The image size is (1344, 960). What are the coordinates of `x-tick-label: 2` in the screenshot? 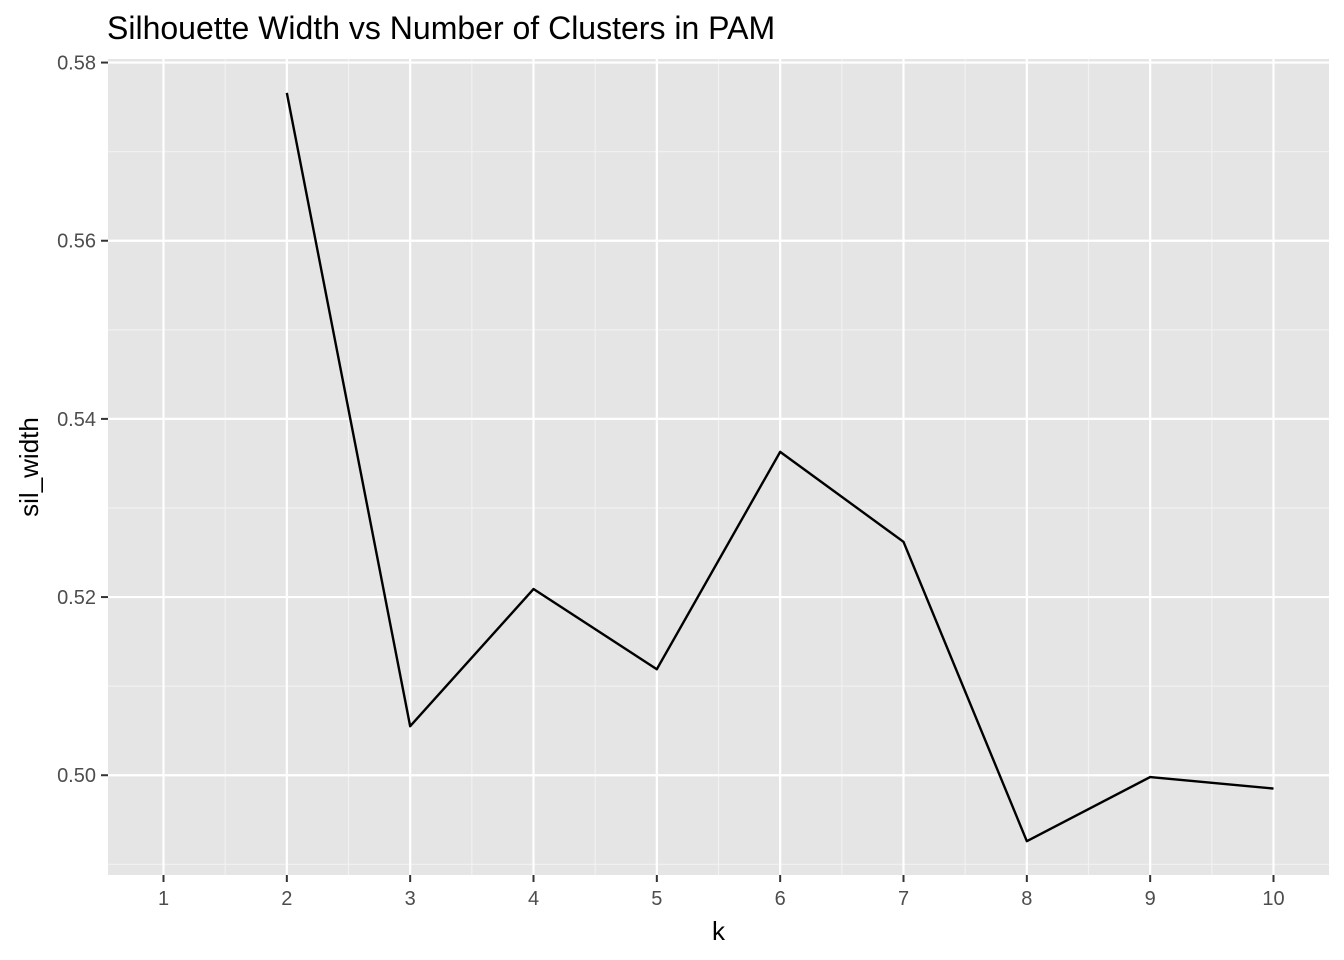 It's located at (286, 899).